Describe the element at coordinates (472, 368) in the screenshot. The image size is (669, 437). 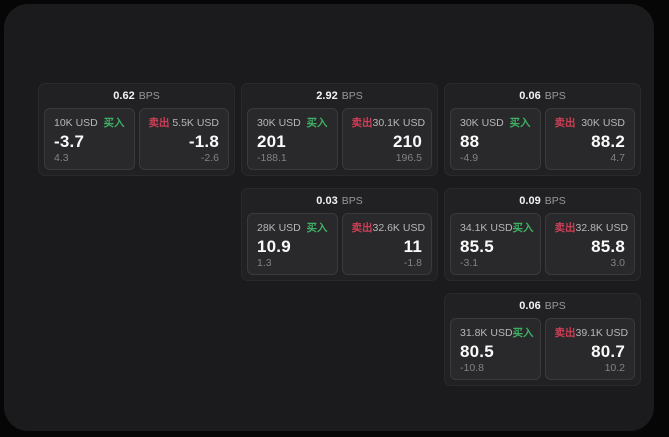
I see `buy-delta: -10.8` at that location.